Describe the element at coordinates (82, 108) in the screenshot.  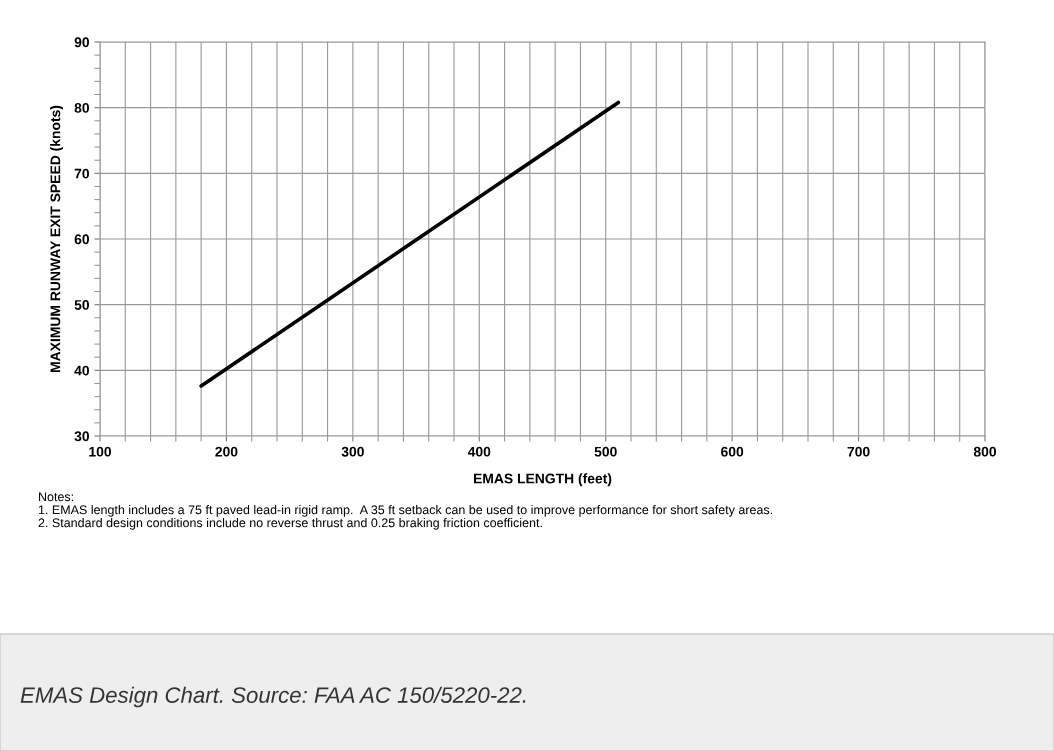
I see `y-tick-label: 80` at that location.